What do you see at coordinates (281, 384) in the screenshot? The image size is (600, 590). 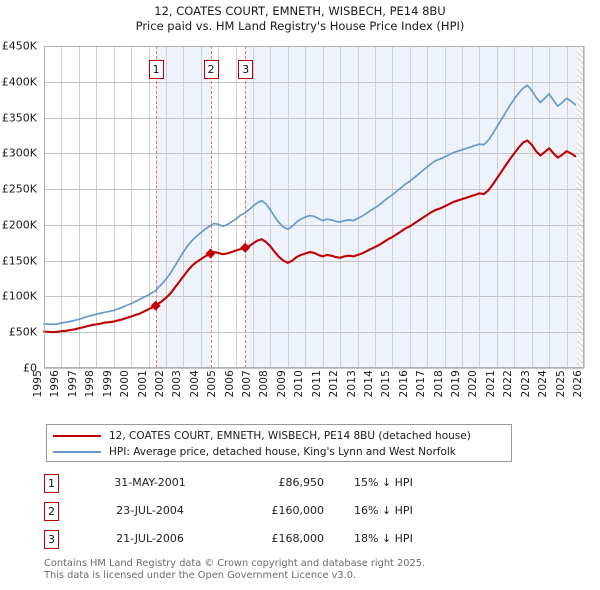 I see `x-axis-tick-label: 2009` at bounding box center [281, 384].